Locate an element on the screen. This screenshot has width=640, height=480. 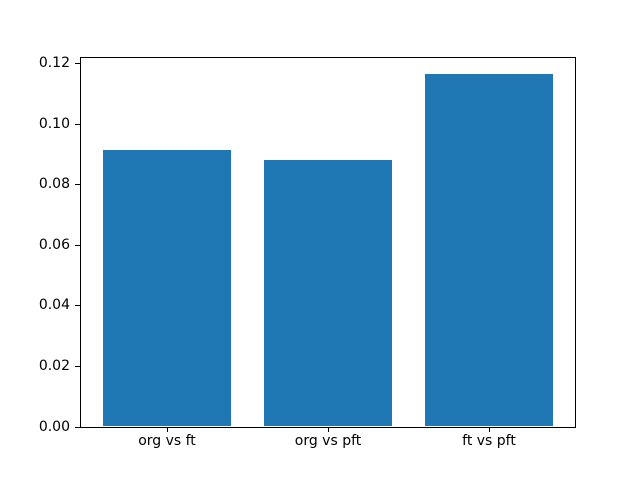
bar-org-vs-pft is located at coordinates (328, 293).